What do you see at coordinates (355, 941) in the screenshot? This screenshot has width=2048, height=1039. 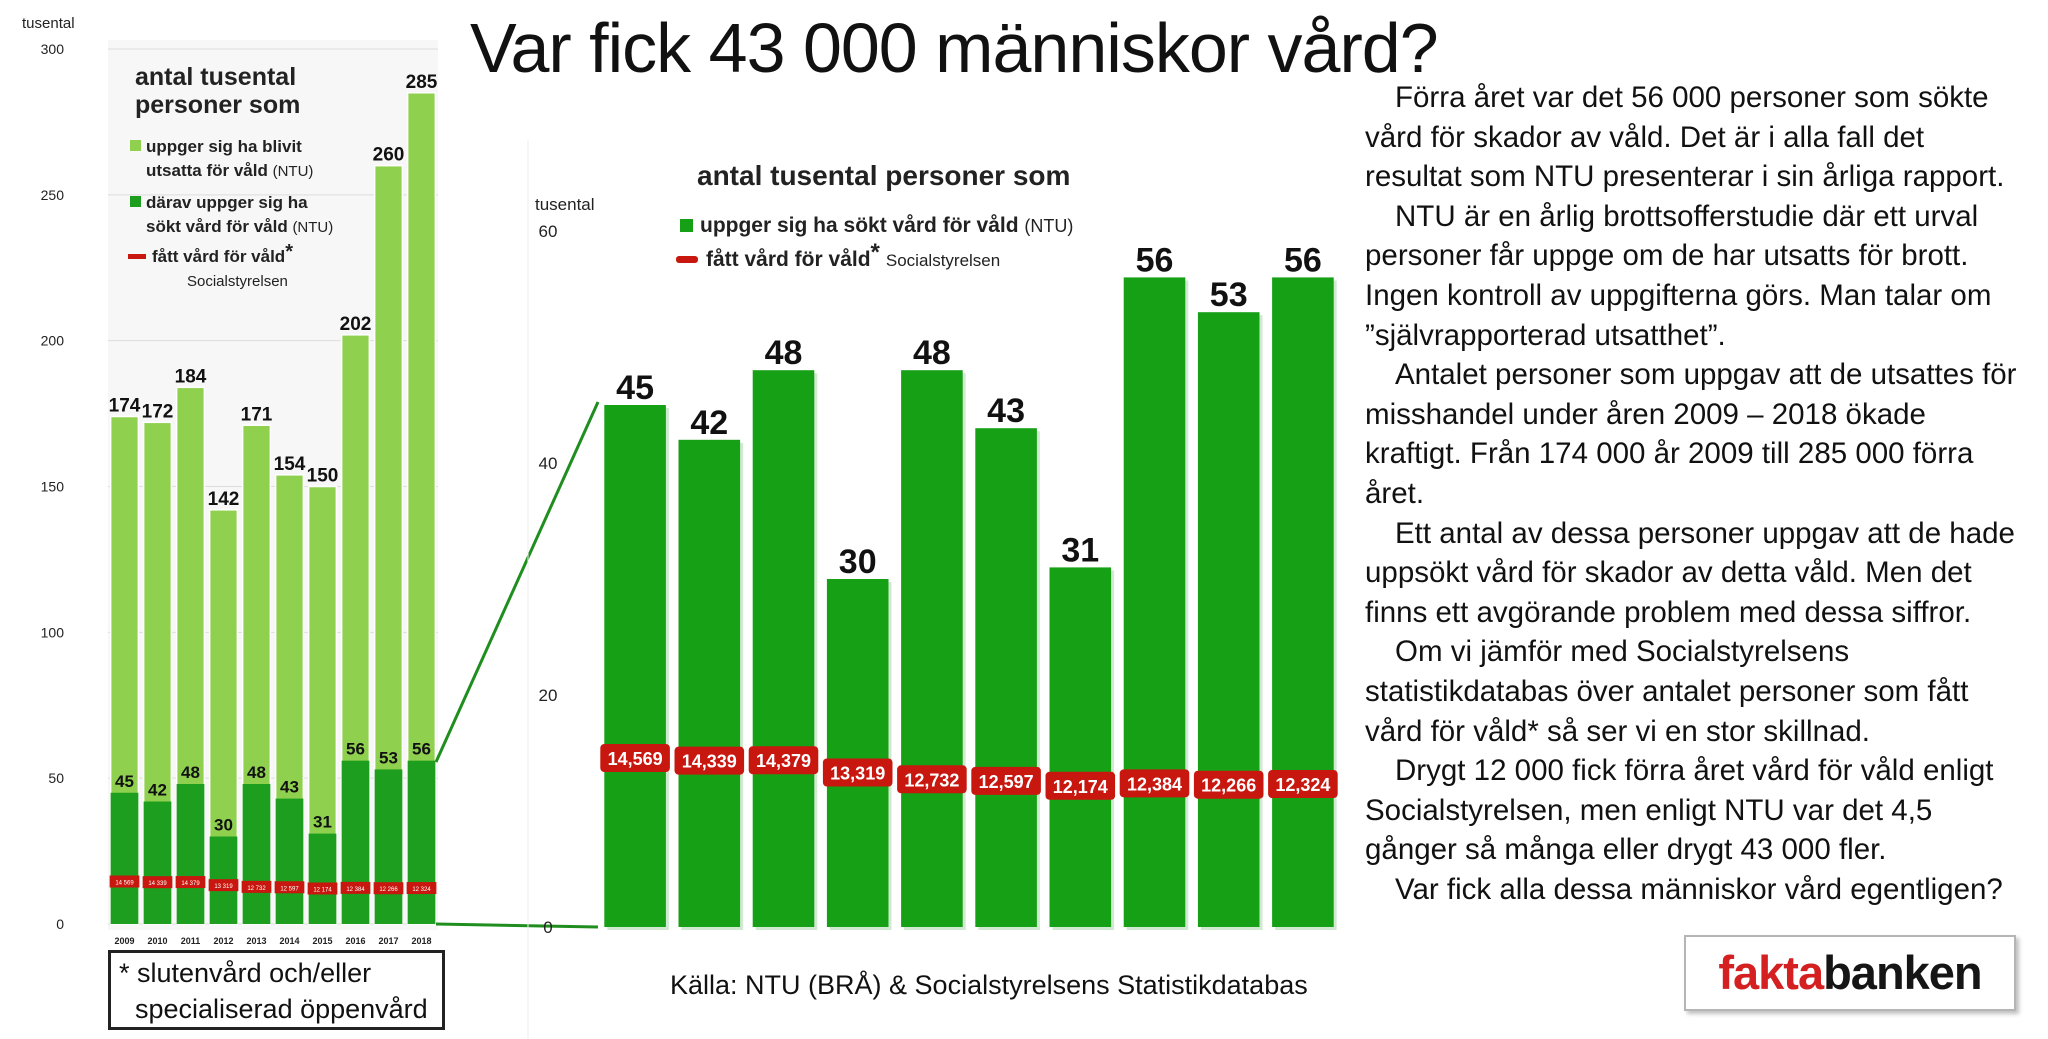 I see `x-tick-label: 2016` at bounding box center [355, 941].